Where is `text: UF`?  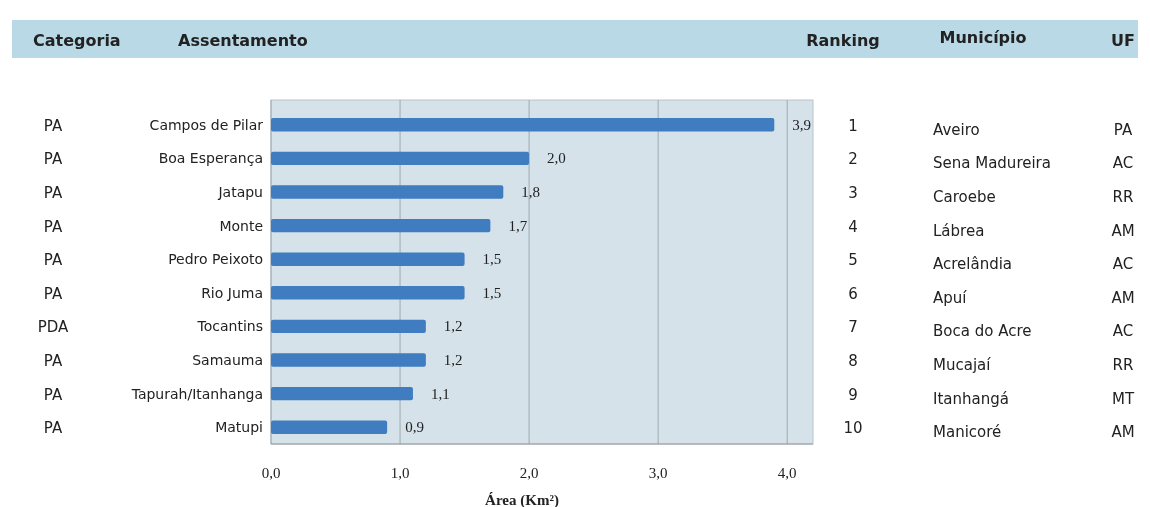 text: UF is located at coordinates (1123, 40).